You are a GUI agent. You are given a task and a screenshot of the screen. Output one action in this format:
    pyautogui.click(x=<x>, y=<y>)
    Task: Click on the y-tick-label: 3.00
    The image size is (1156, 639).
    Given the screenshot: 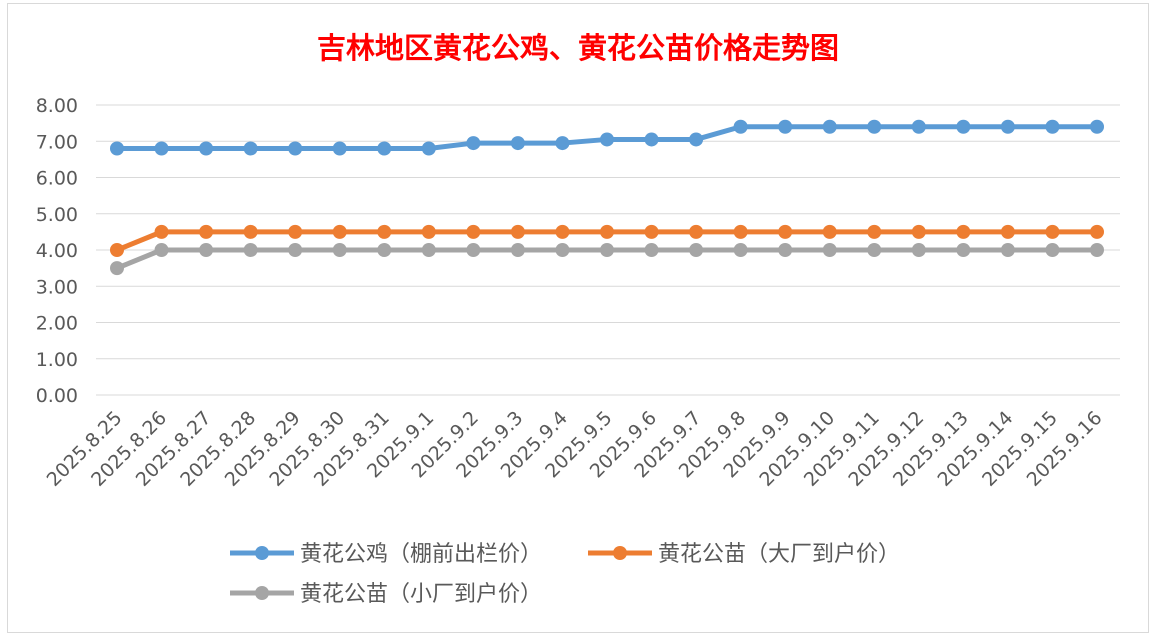 What is the action you would take?
    pyautogui.click(x=57, y=287)
    